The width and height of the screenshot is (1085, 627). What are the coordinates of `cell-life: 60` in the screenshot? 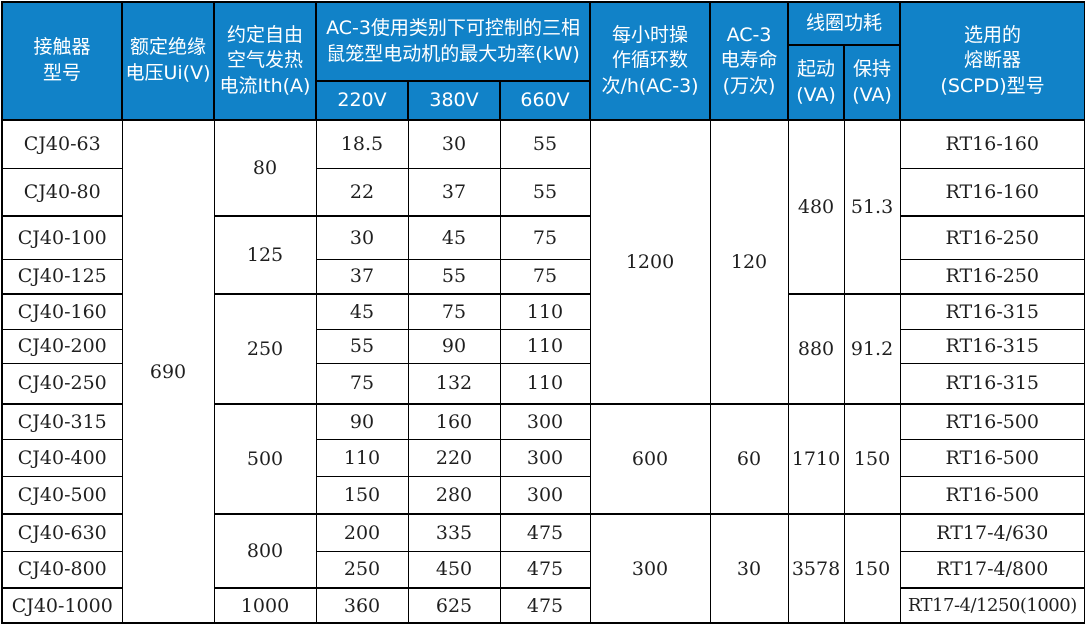 It's located at (749, 459).